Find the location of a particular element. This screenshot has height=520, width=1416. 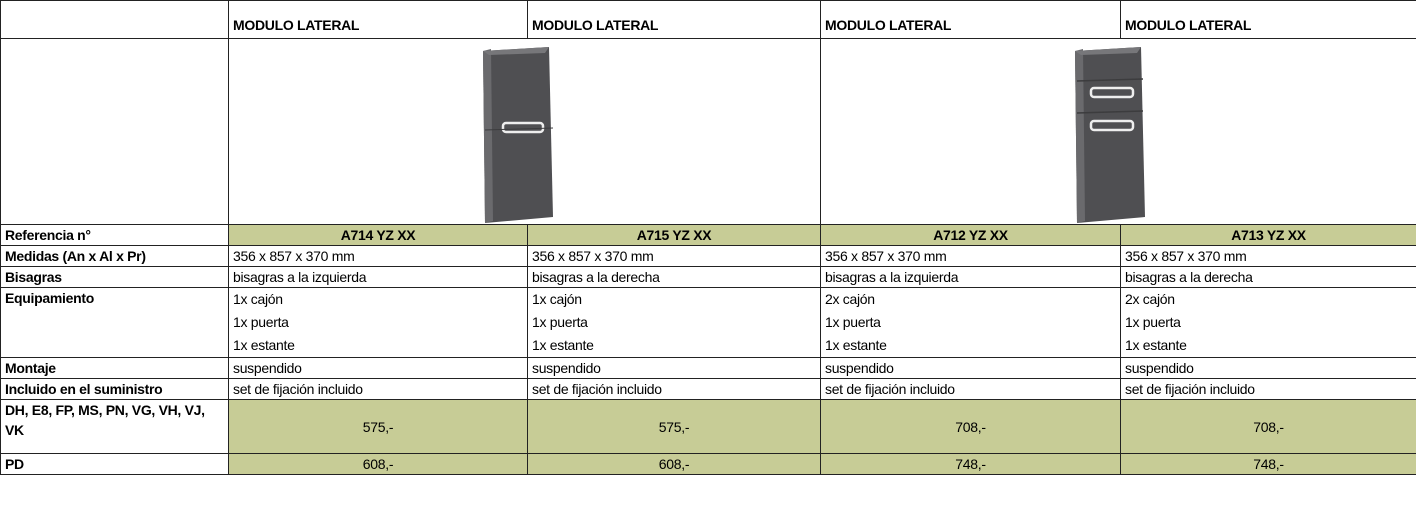

cell: A713 YZ XX is located at coordinates (1268, 235).